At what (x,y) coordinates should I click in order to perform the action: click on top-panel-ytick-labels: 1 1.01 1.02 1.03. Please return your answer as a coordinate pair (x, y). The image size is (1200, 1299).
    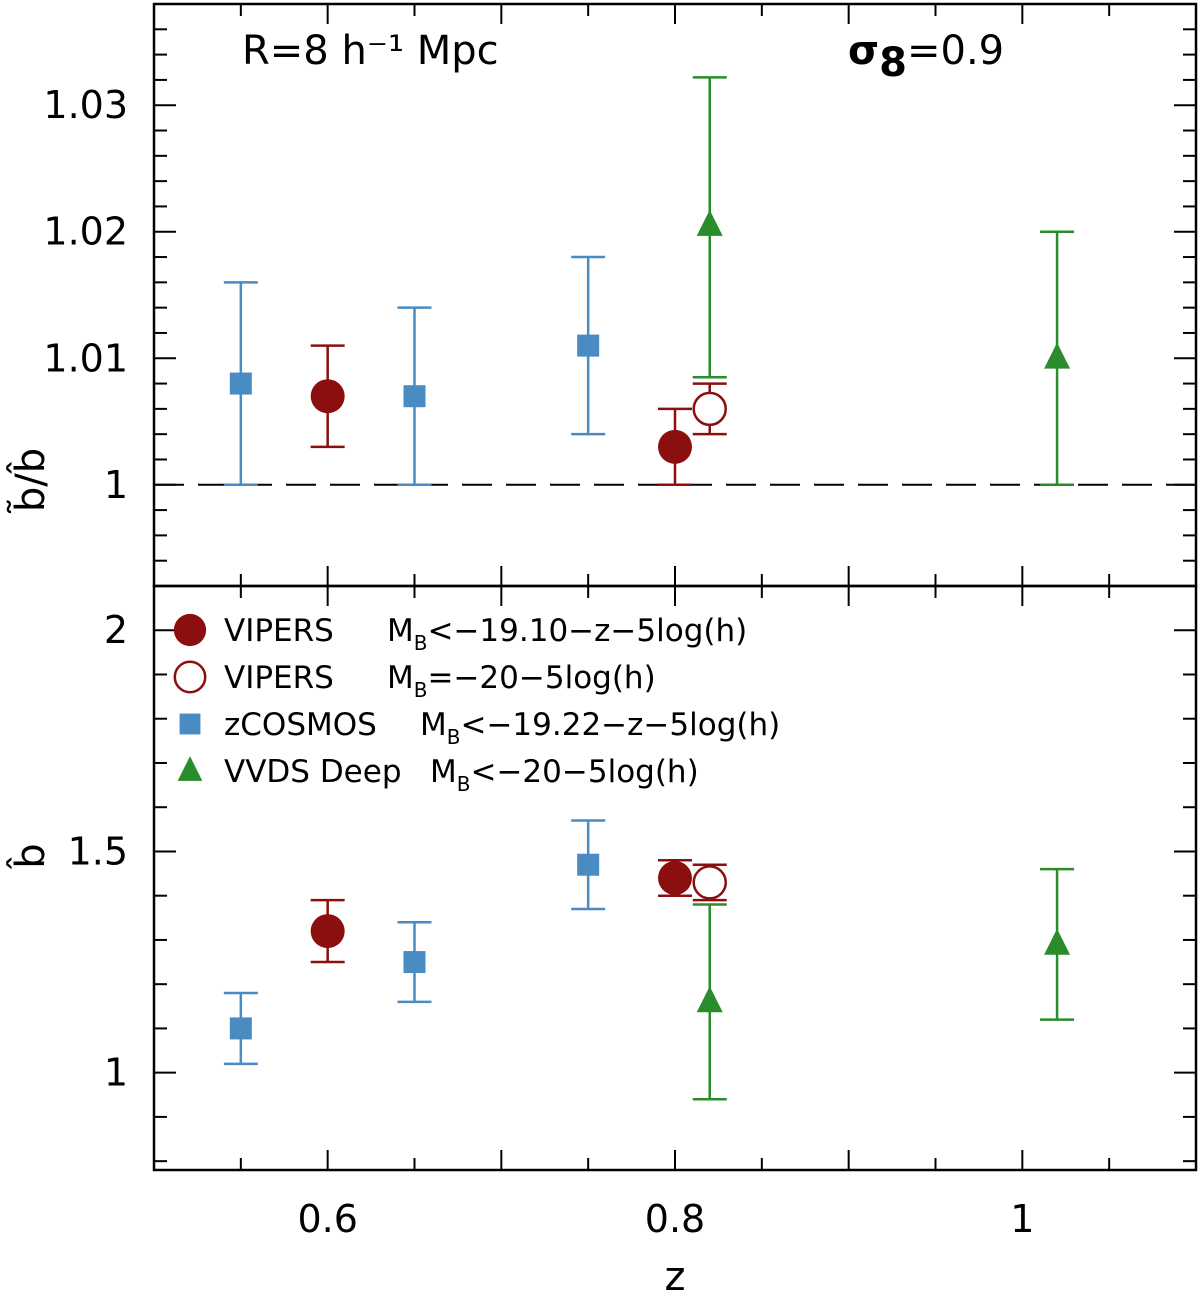
    Looking at the image, I should click on (85, 295).